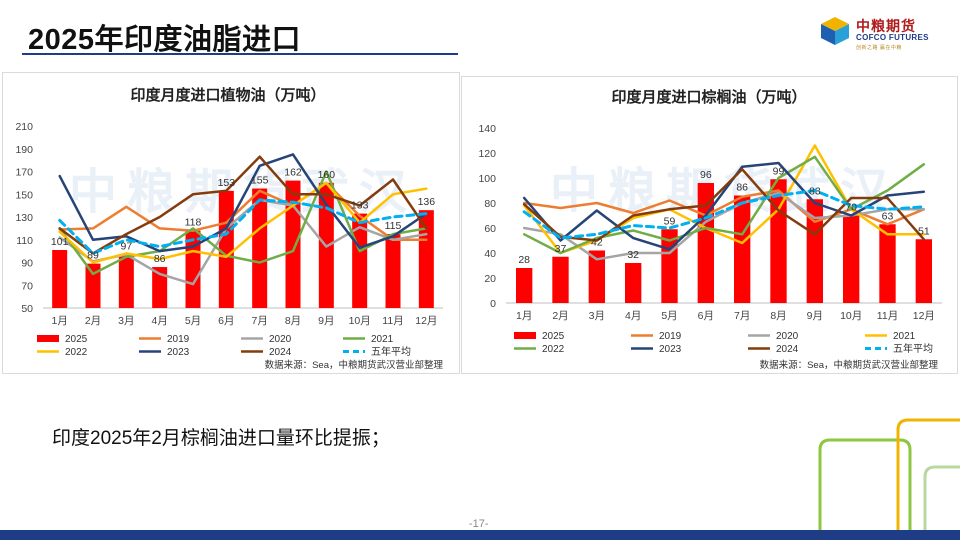  What do you see at coordinates (221, 438) in the screenshot?
I see `commentary-text: 印度2025年2月棕榈油进口量环比提振；` at bounding box center [221, 438].